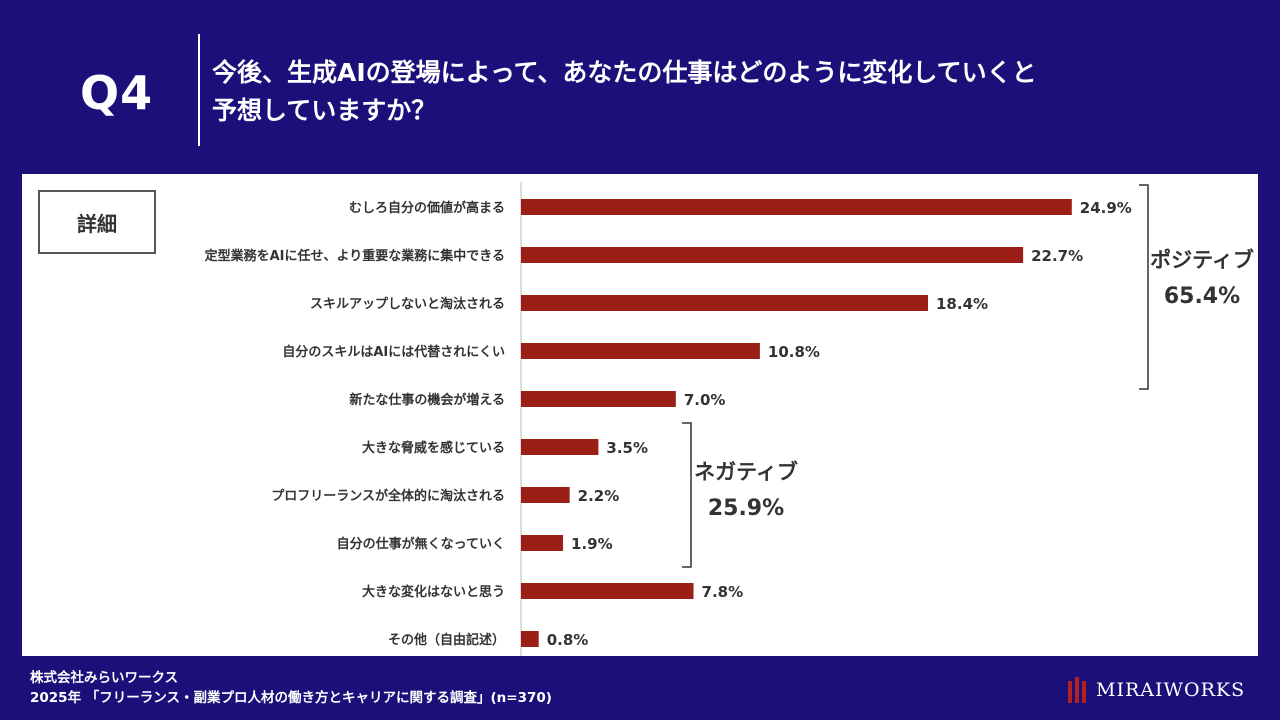  What do you see at coordinates (1171, 690) in the screenshot?
I see `logo-text: MIRAIWORKS` at bounding box center [1171, 690].